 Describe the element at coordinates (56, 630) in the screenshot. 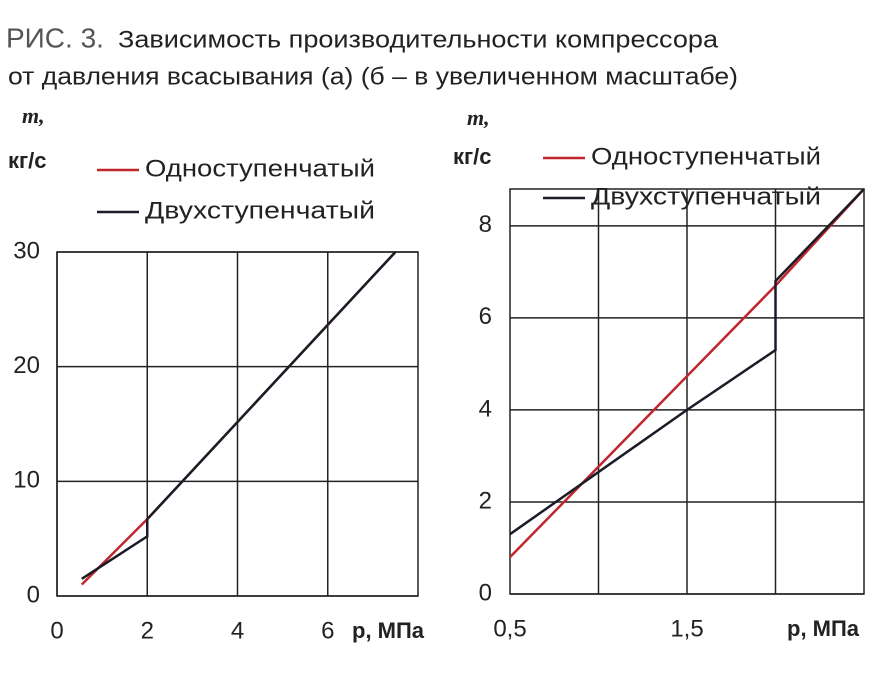

I see `x-tick-label: 0` at that location.